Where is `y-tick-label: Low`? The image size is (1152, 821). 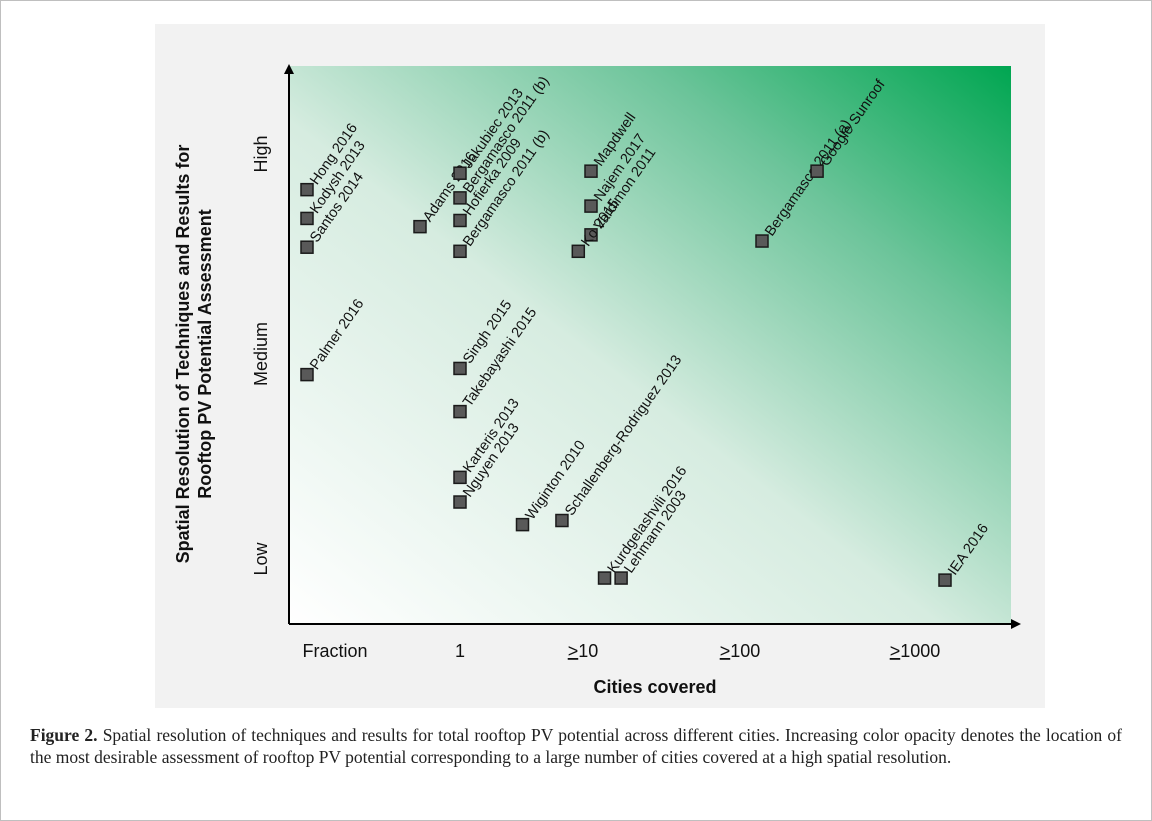 y-tick-label: Low is located at coordinates (261, 558).